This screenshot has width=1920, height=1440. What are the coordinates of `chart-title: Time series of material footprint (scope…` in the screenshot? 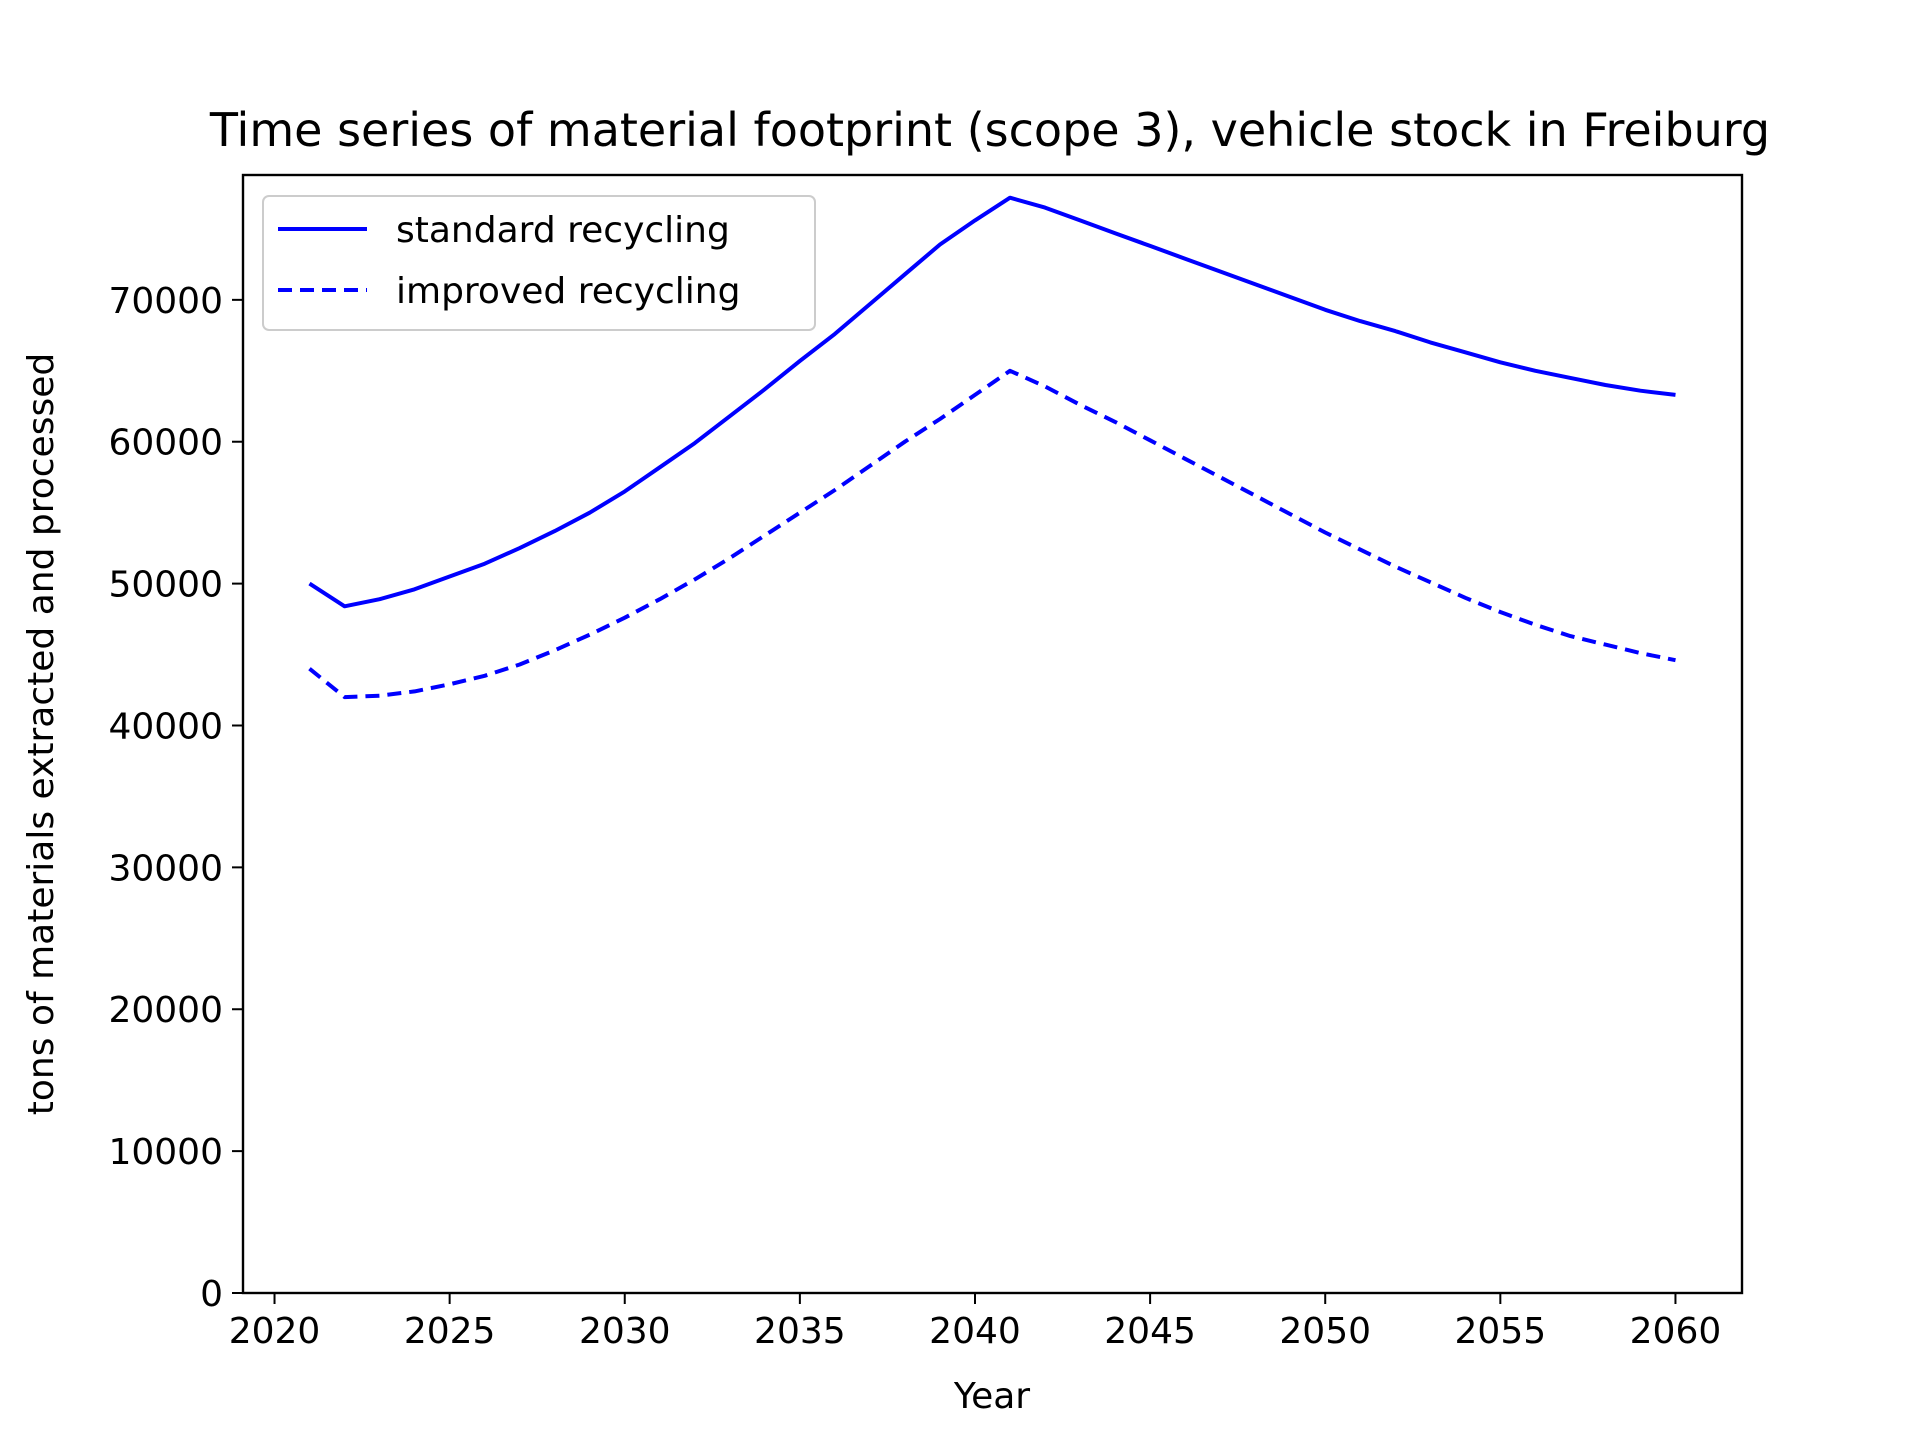 It's located at (989, 130).